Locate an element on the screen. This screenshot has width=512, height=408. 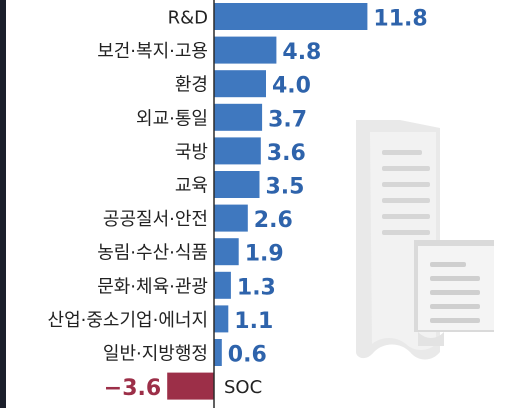
value-label: 3.6 is located at coordinates (286, 153).